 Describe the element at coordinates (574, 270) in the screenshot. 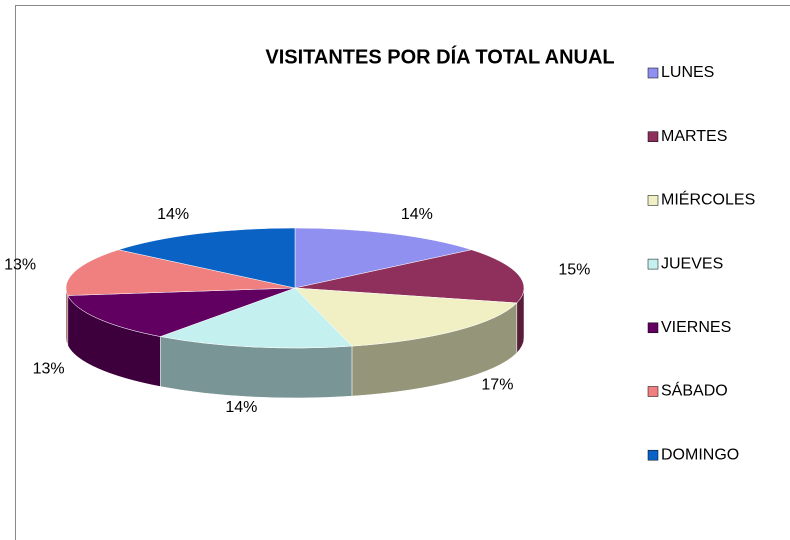

I see `data-label: 15%` at that location.